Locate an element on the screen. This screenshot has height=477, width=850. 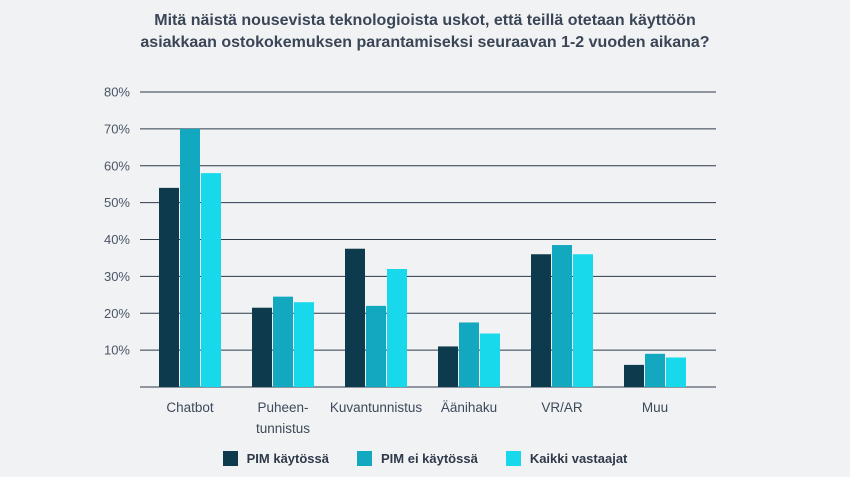
legend-label-pim-kaytossa: PIM käytössä is located at coordinates (287, 458).